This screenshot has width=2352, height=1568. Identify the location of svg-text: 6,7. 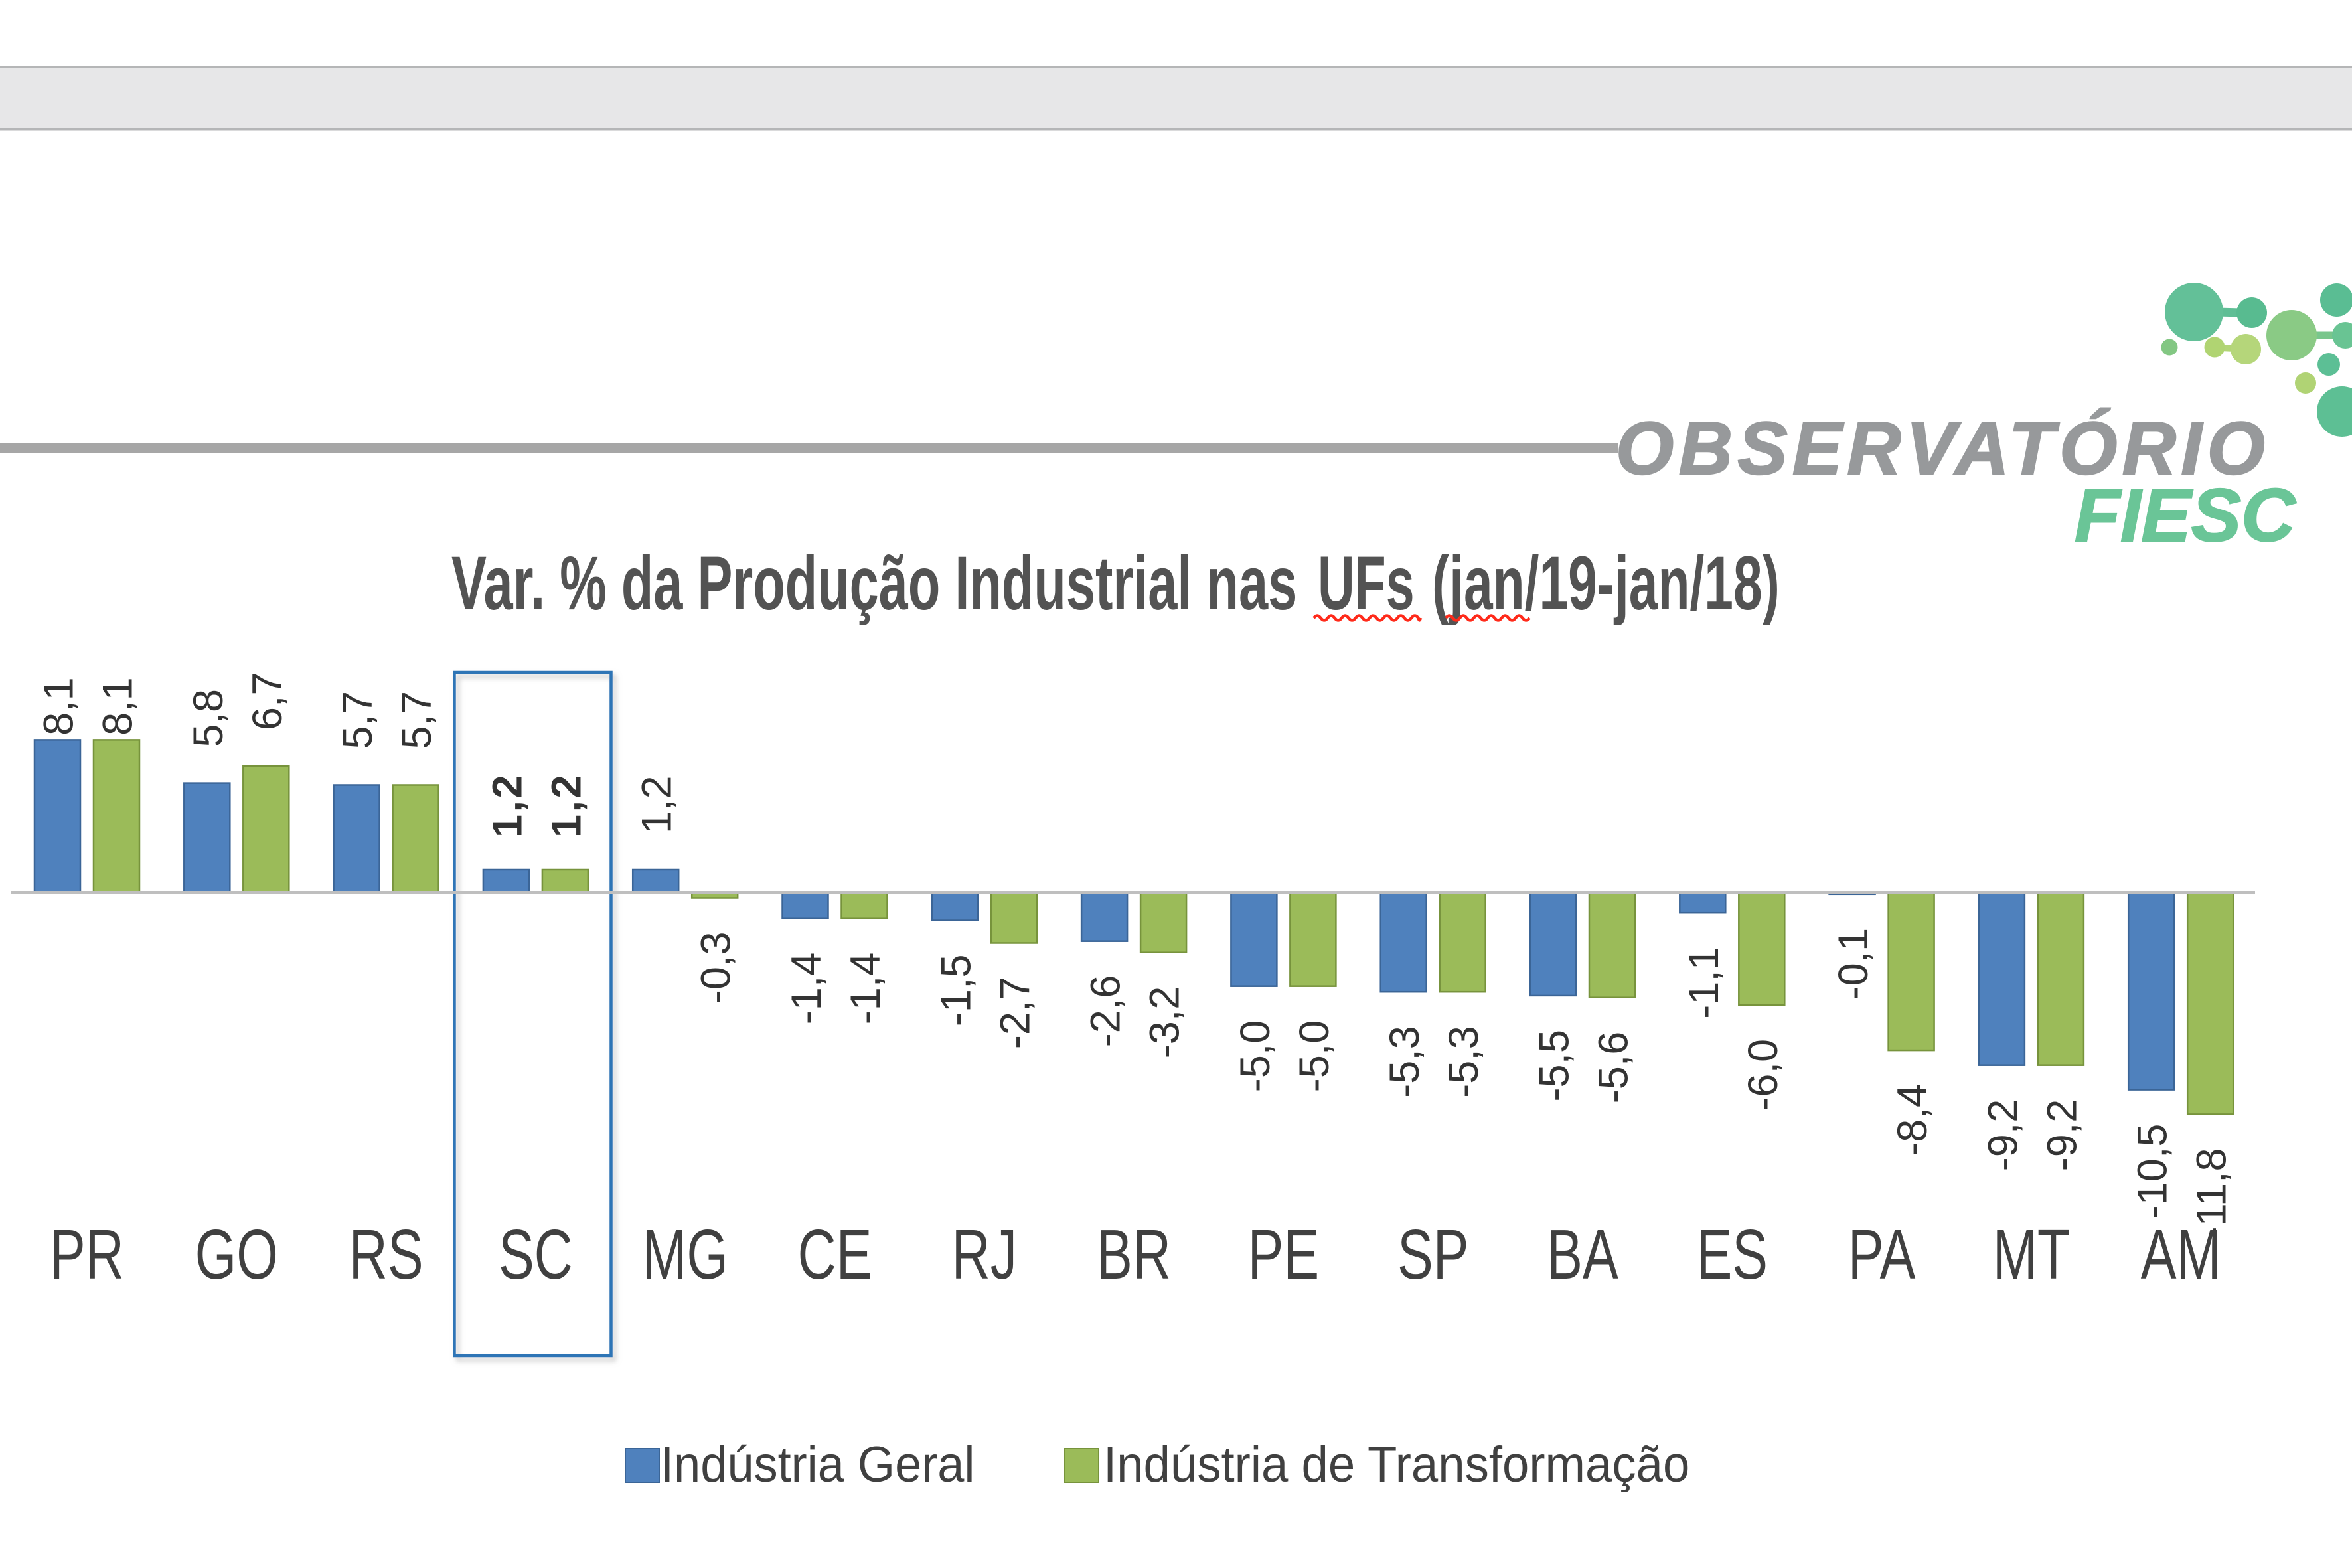
(268, 702).